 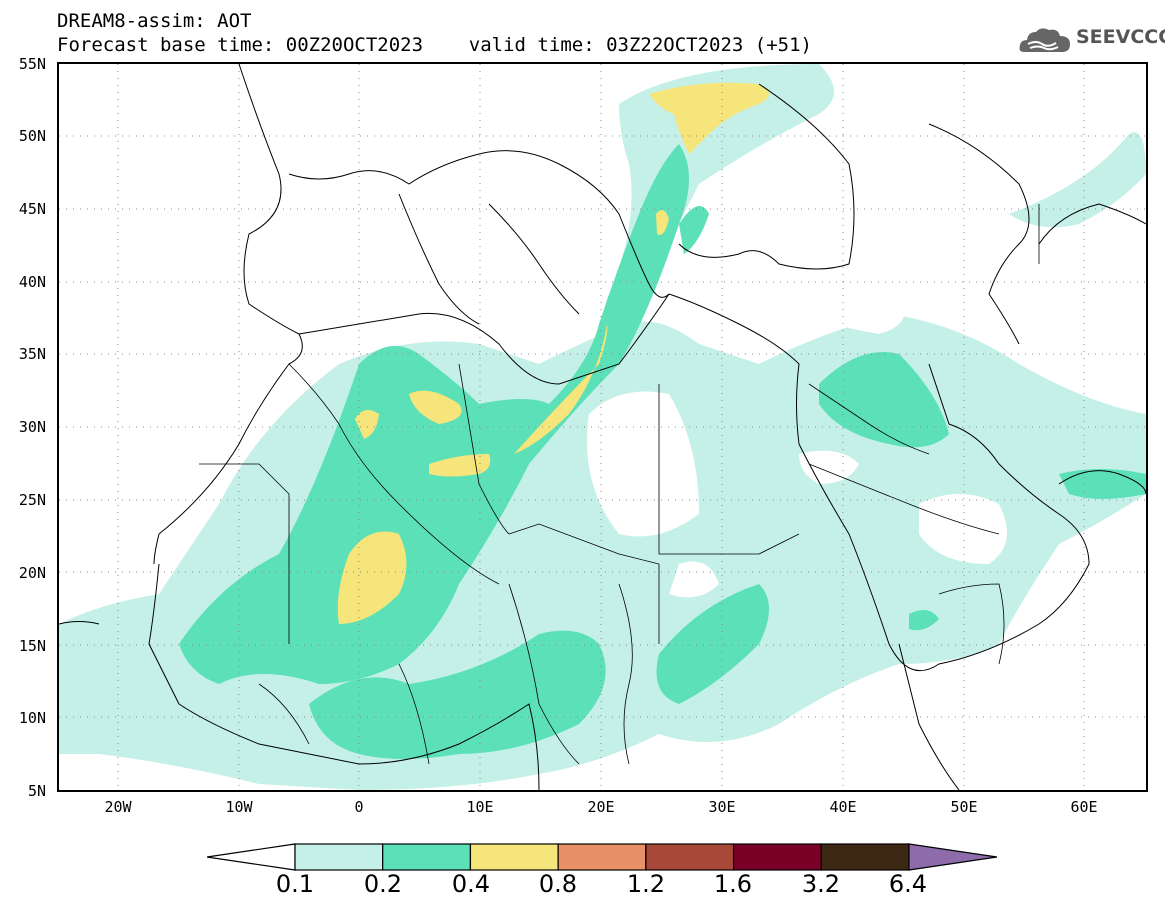 I want to click on lat-label: 15N, so click(x=32, y=646).